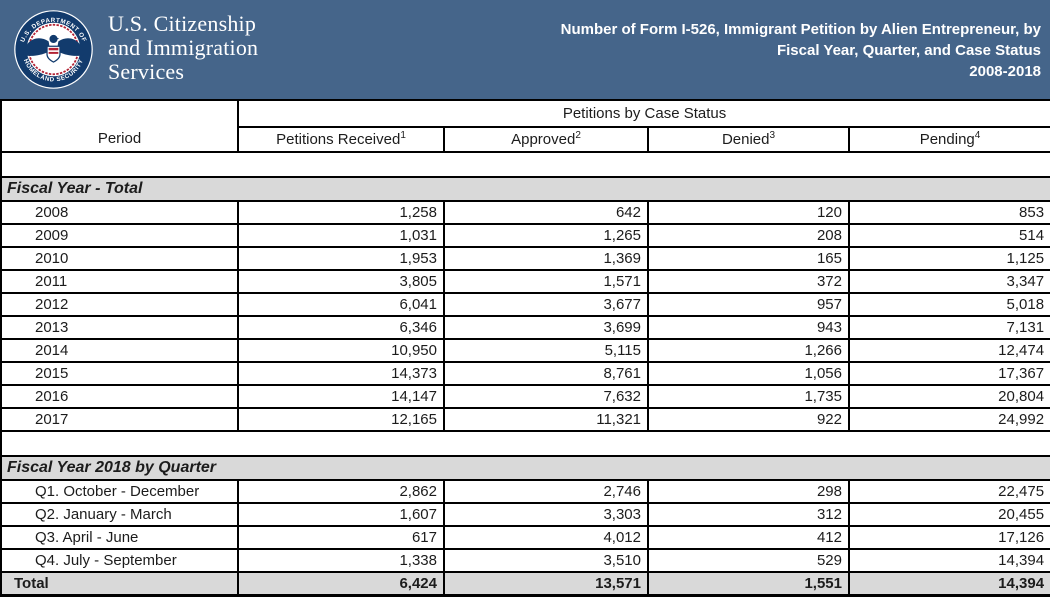 The width and height of the screenshot is (1050, 615). I want to click on eagle-icon, so click(53, 48).